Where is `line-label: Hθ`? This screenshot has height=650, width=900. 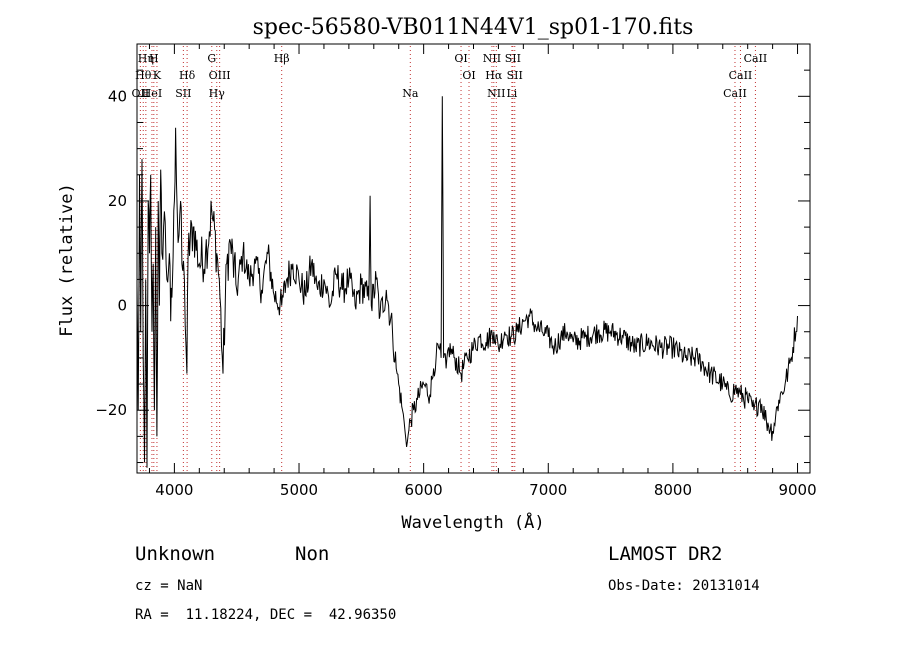
line-label: Hθ is located at coordinates (143, 75).